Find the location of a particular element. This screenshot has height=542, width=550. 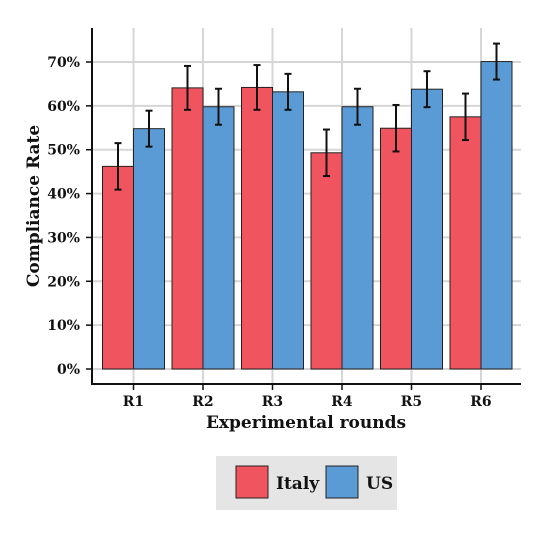

y-tick-label: 50% is located at coordinates (63, 151).